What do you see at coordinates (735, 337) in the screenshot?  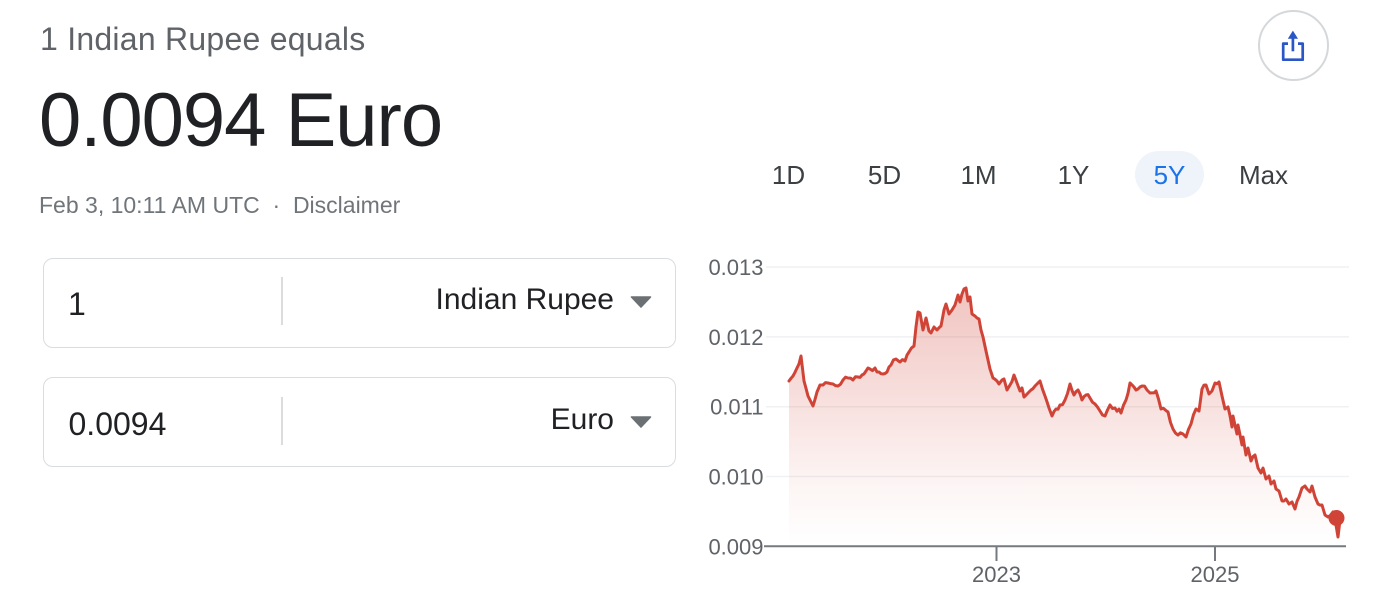 I see `svg-text: 0.012` at bounding box center [735, 337].